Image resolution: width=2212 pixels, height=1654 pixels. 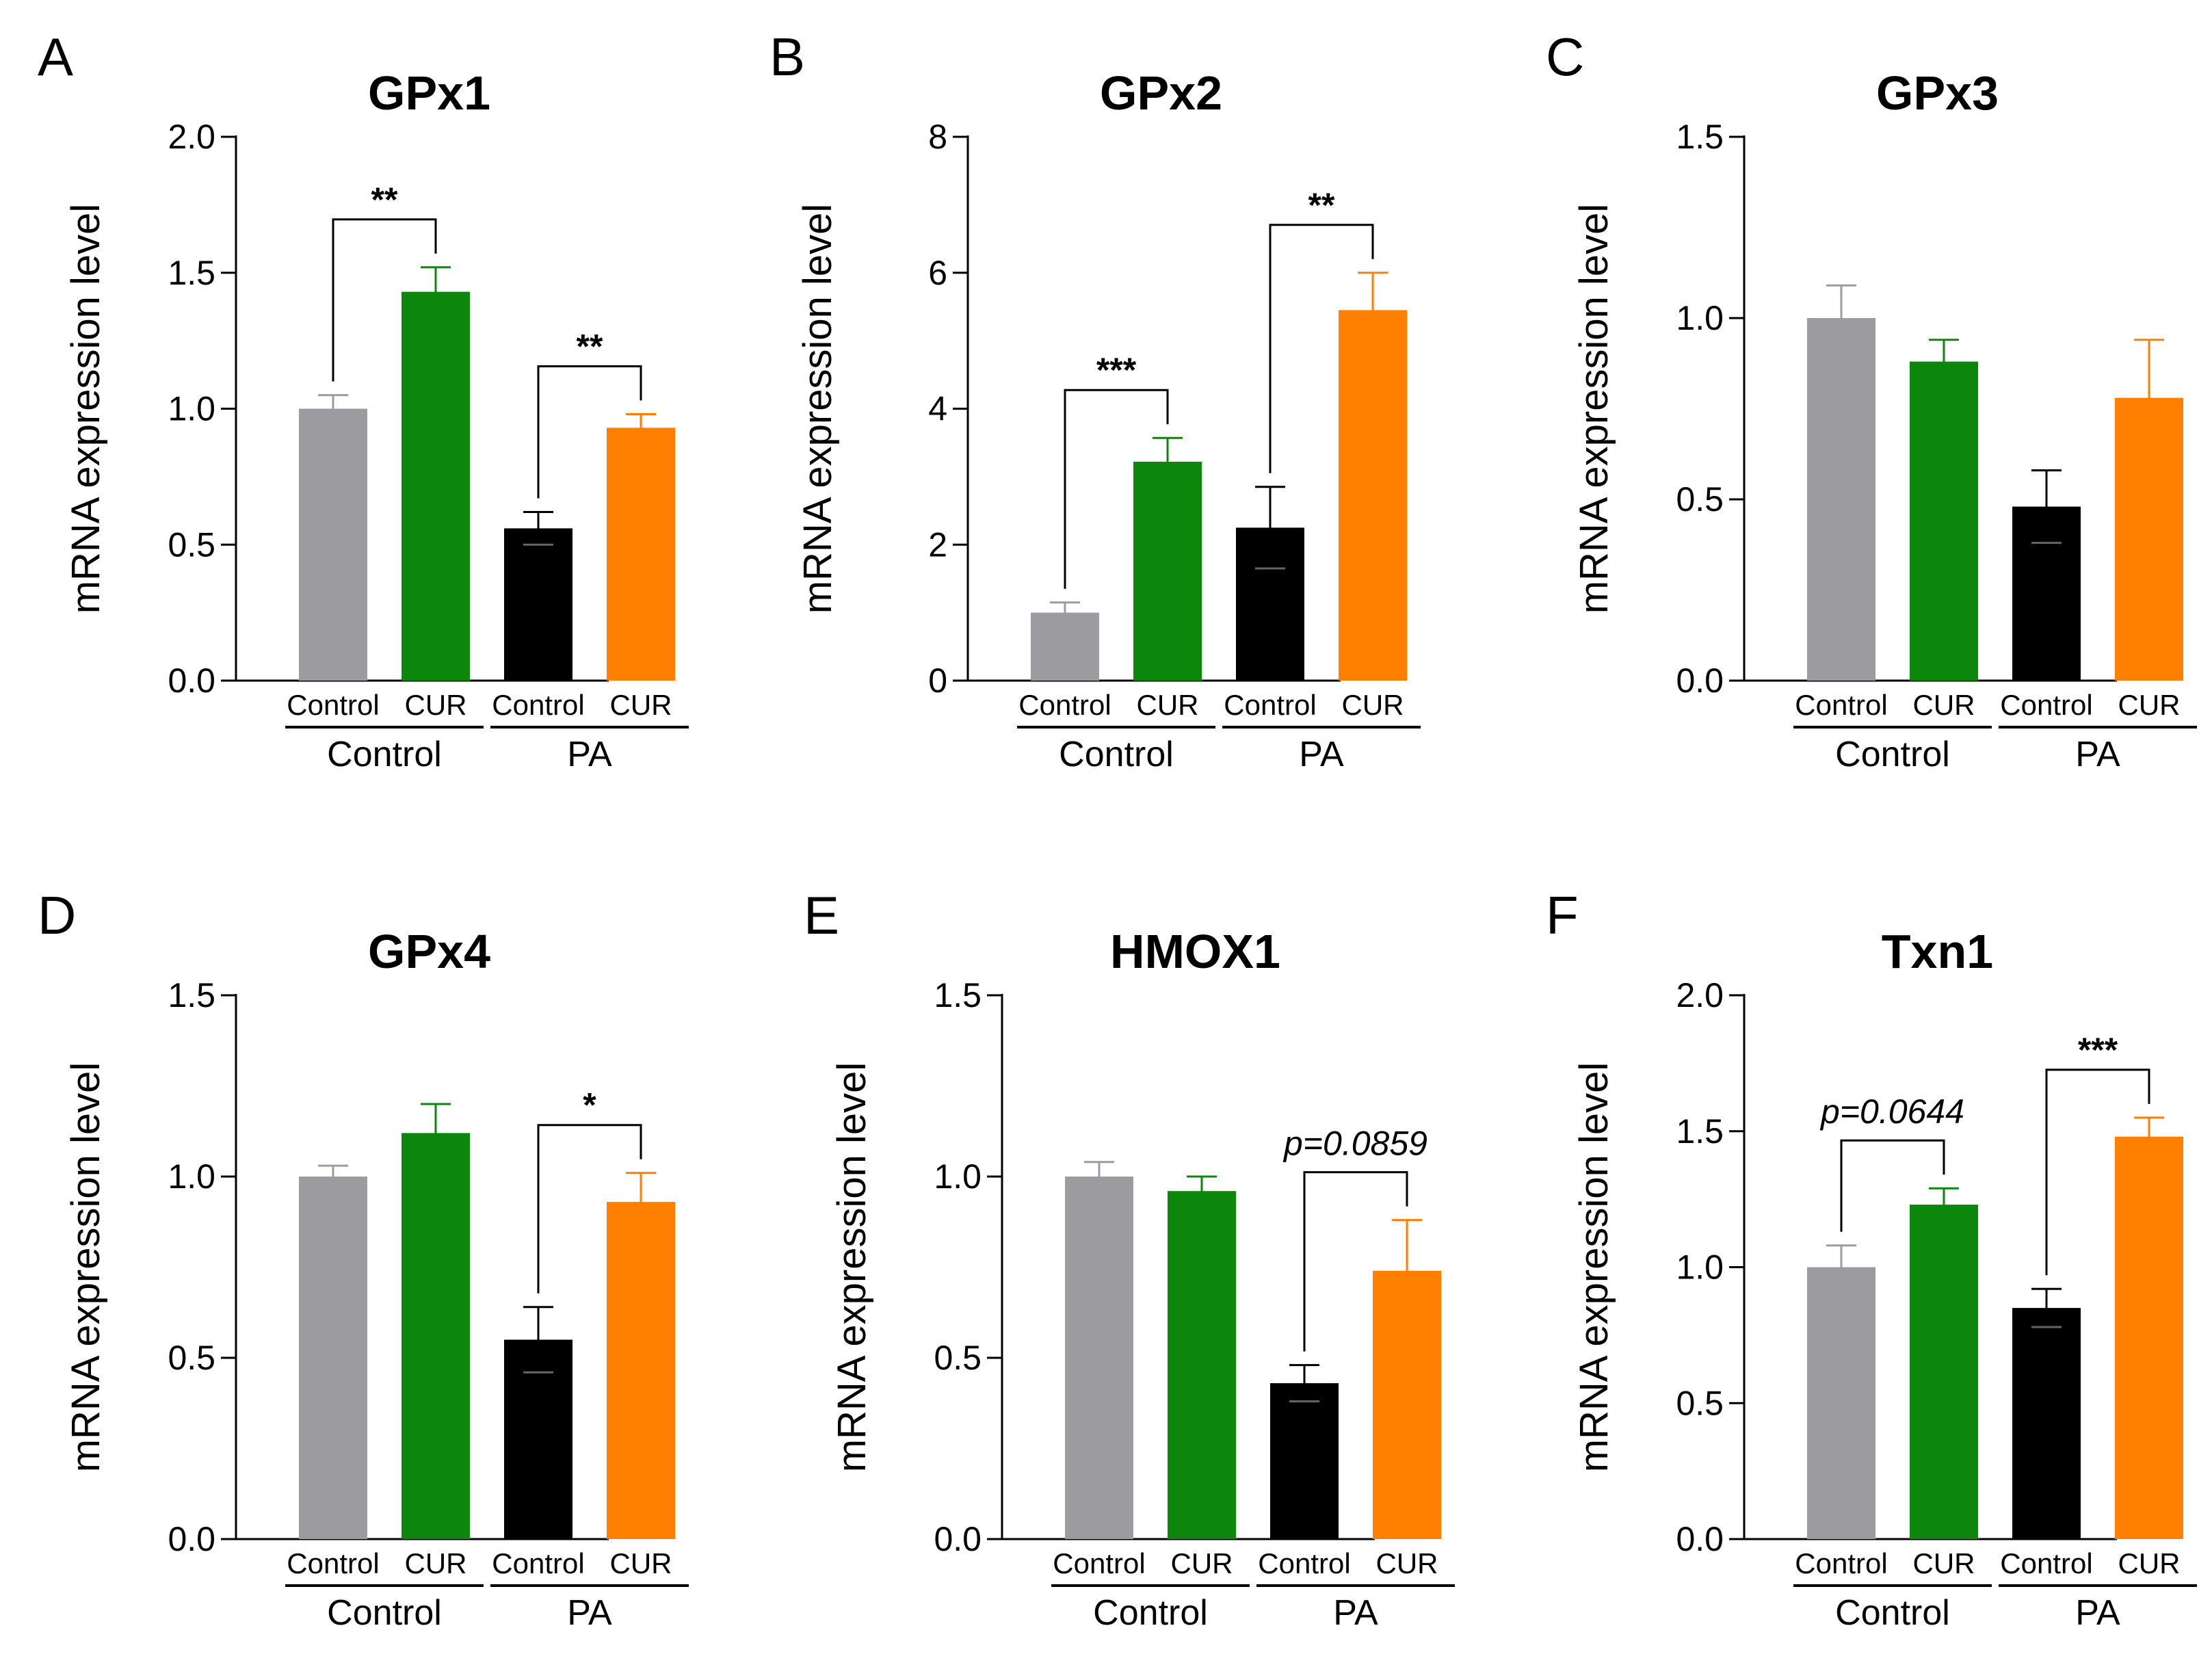 I want to click on panel-letter: E, so click(x=822, y=915).